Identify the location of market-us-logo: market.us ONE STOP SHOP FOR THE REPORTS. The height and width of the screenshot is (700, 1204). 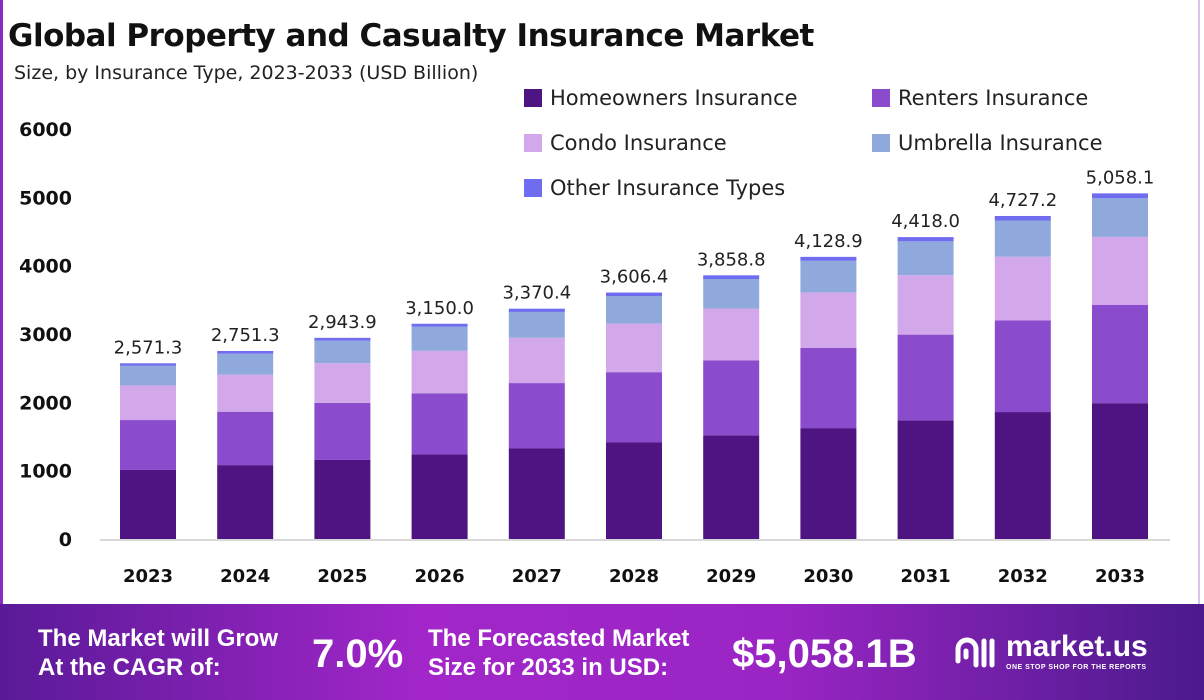
(1050, 650).